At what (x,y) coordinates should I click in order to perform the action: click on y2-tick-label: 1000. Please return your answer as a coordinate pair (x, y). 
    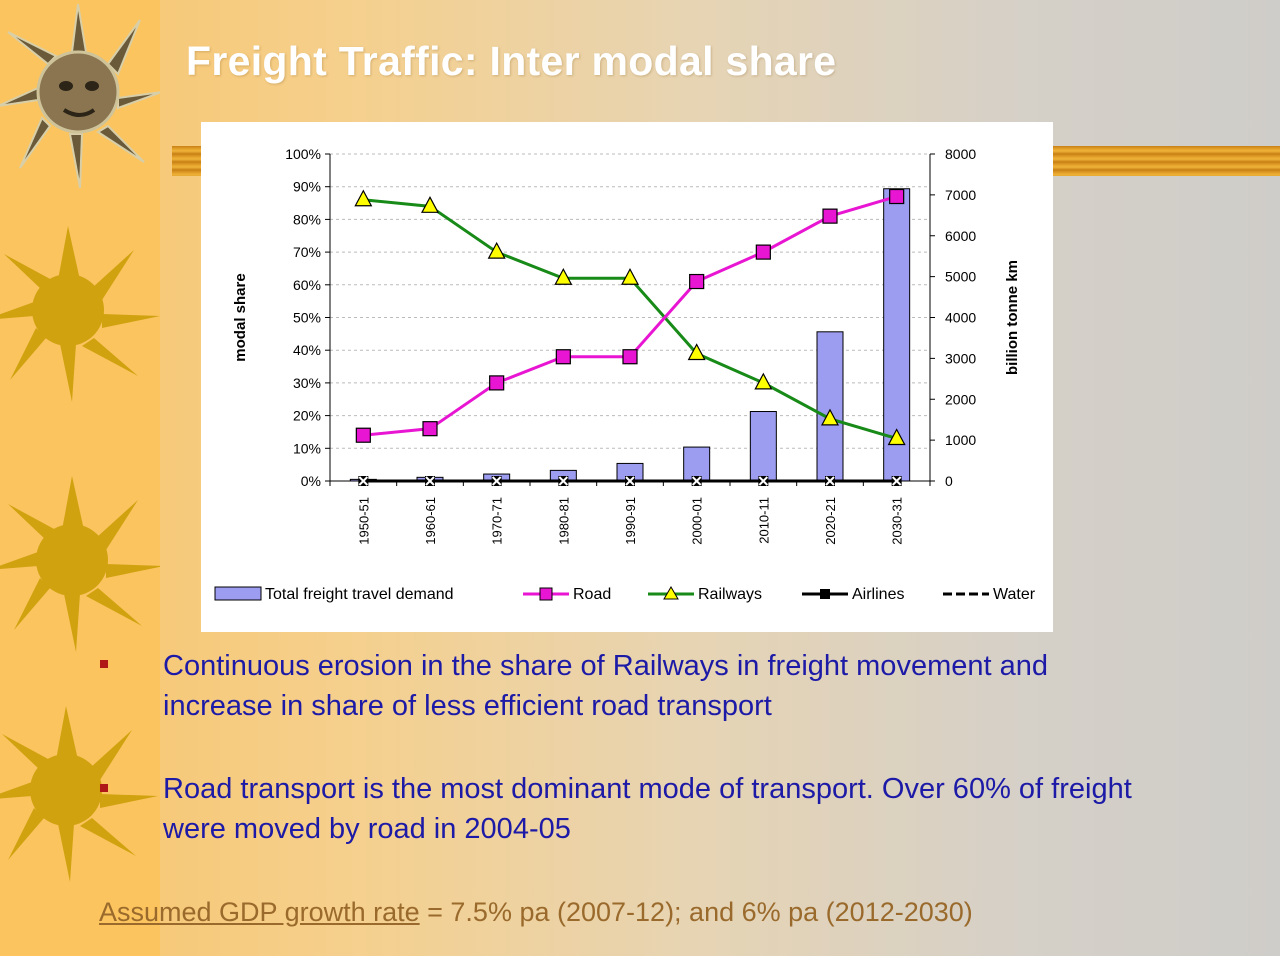
    Looking at the image, I should click on (960, 440).